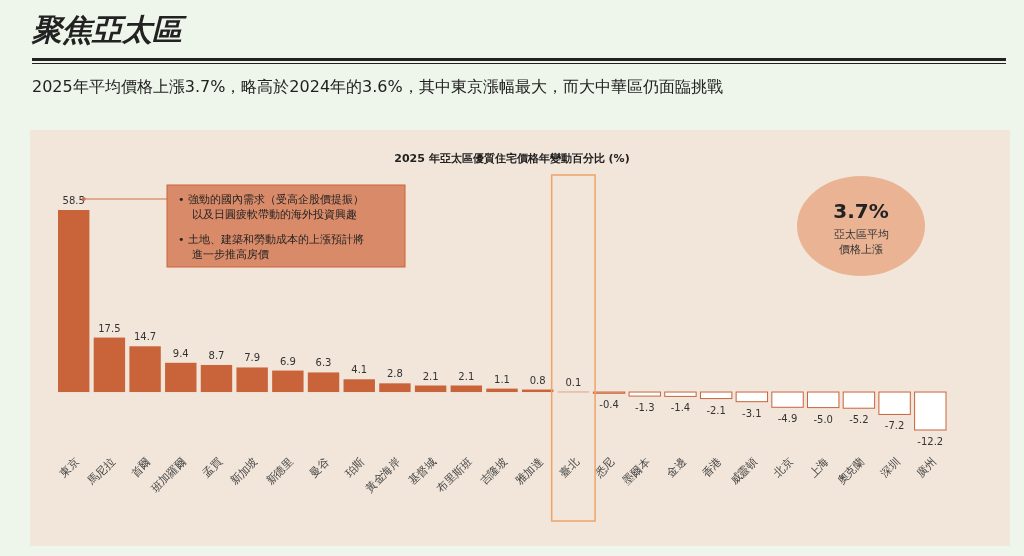  I want to click on data-label: 8.7, so click(216, 355).